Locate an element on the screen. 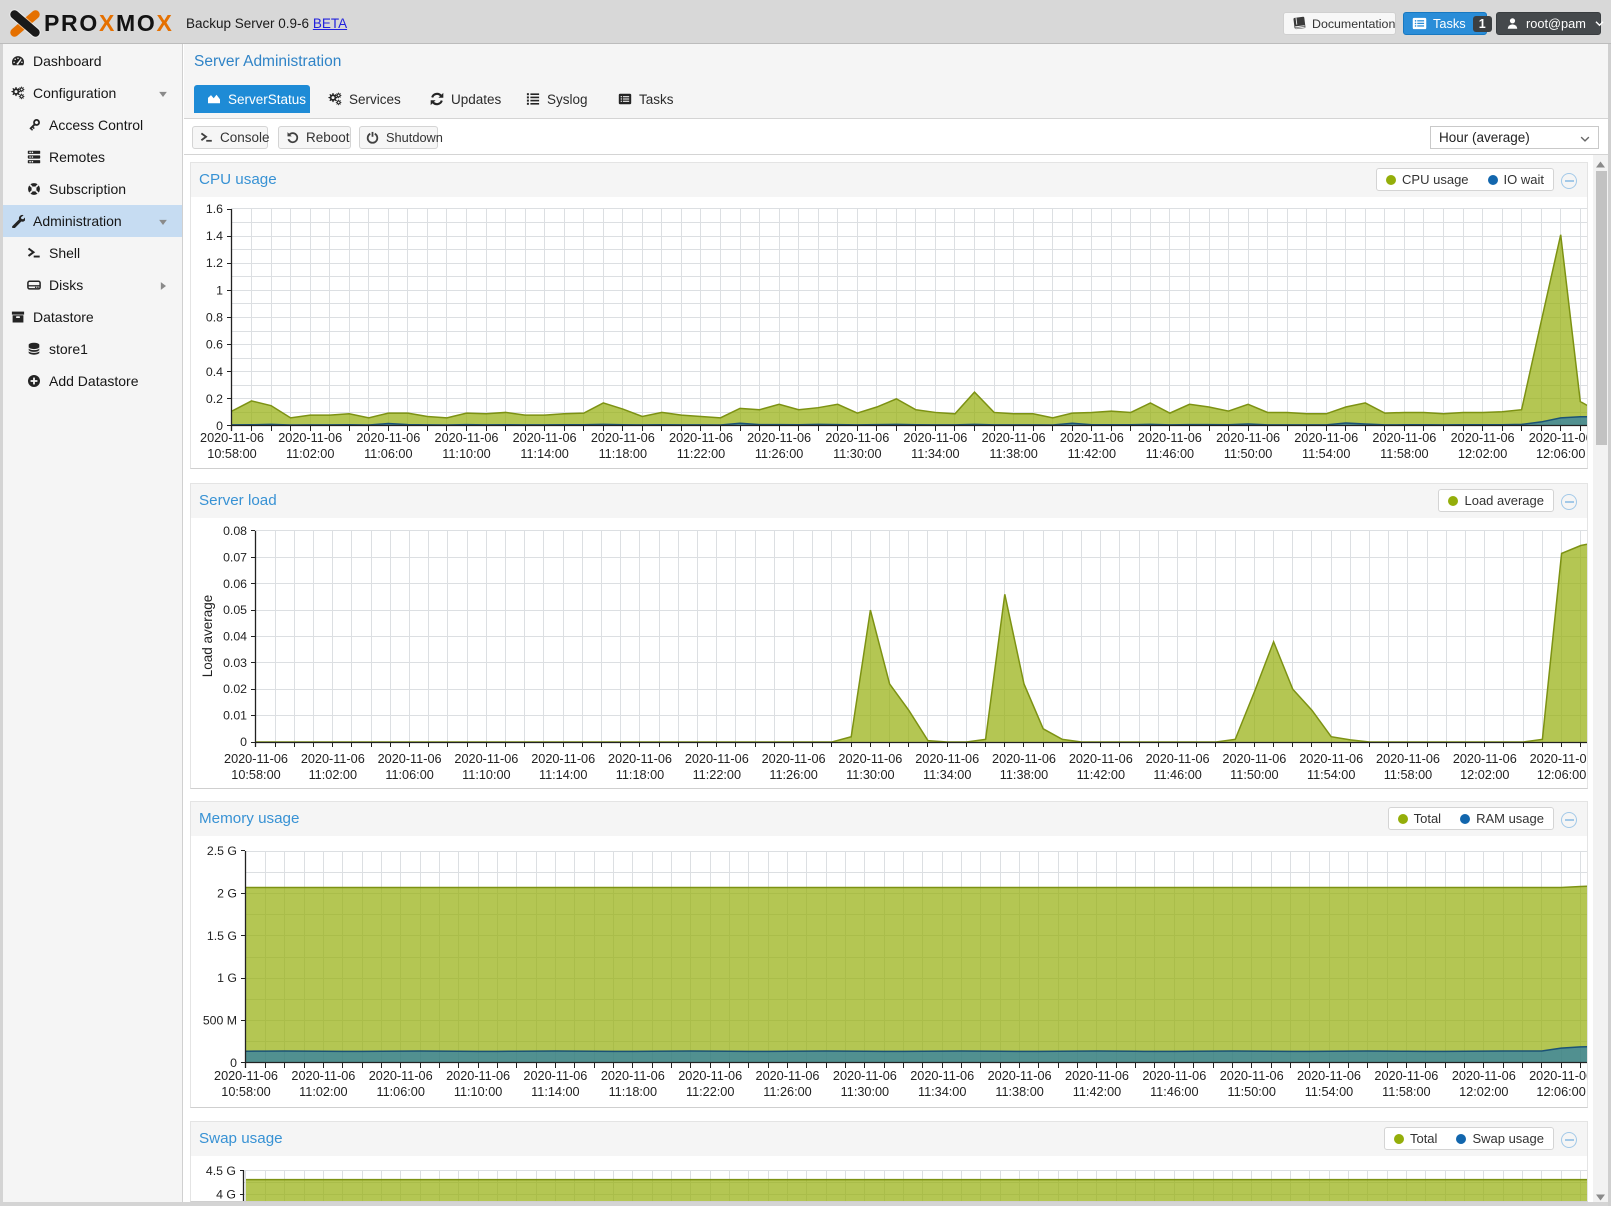 This screenshot has height=1206, width=1611. svg-text: 11:50:00 is located at coordinates (1248, 454).